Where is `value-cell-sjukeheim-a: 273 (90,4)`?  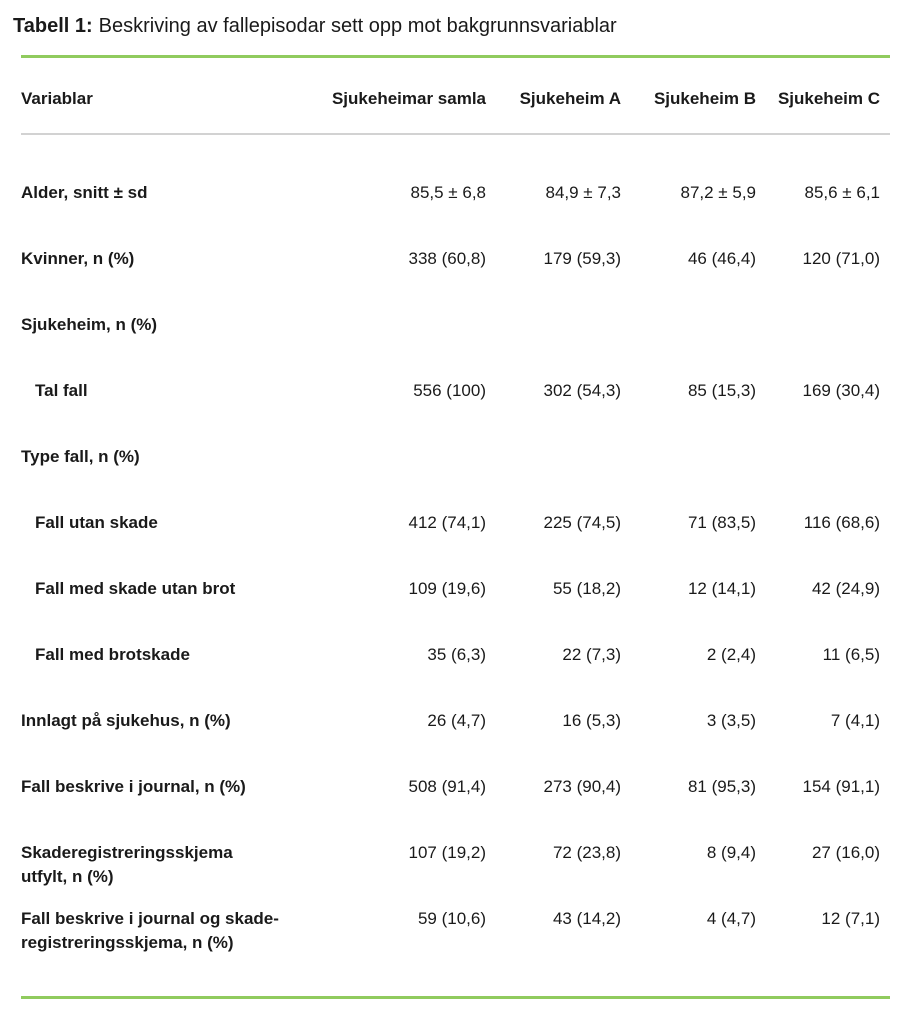
value-cell-sjukeheim-a: 273 (90,4) is located at coordinates (582, 786).